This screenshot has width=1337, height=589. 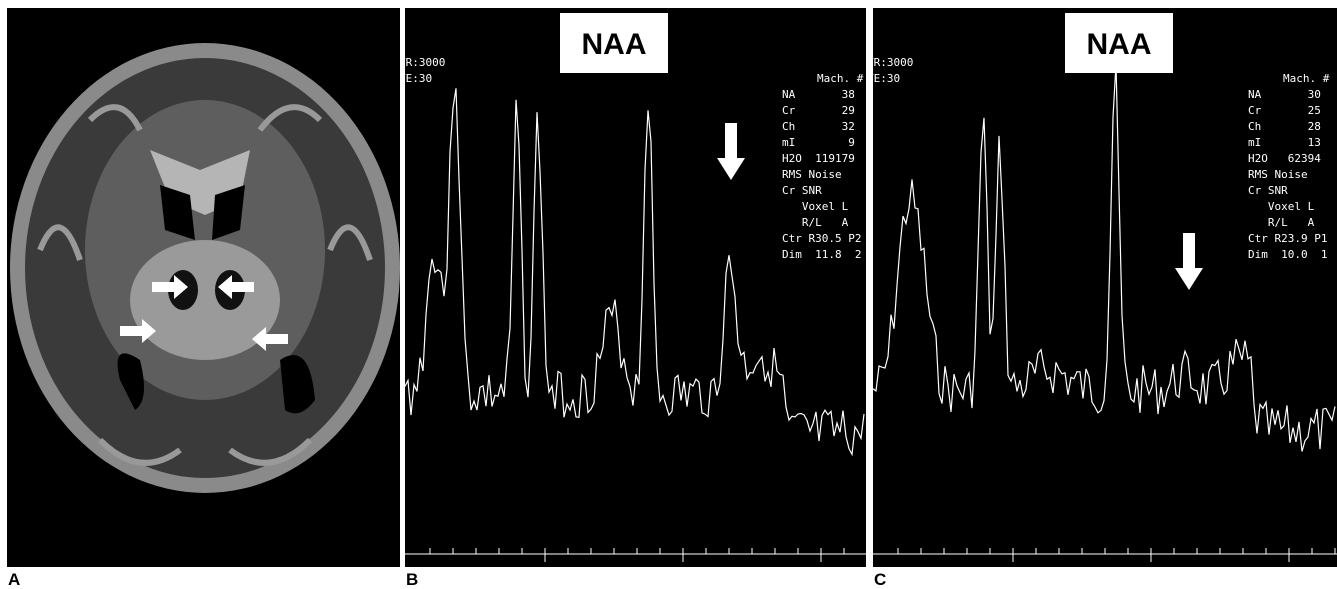 What do you see at coordinates (818, 126) in the screenshot?
I see `readout-line: Ch 32` at bounding box center [818, 126].